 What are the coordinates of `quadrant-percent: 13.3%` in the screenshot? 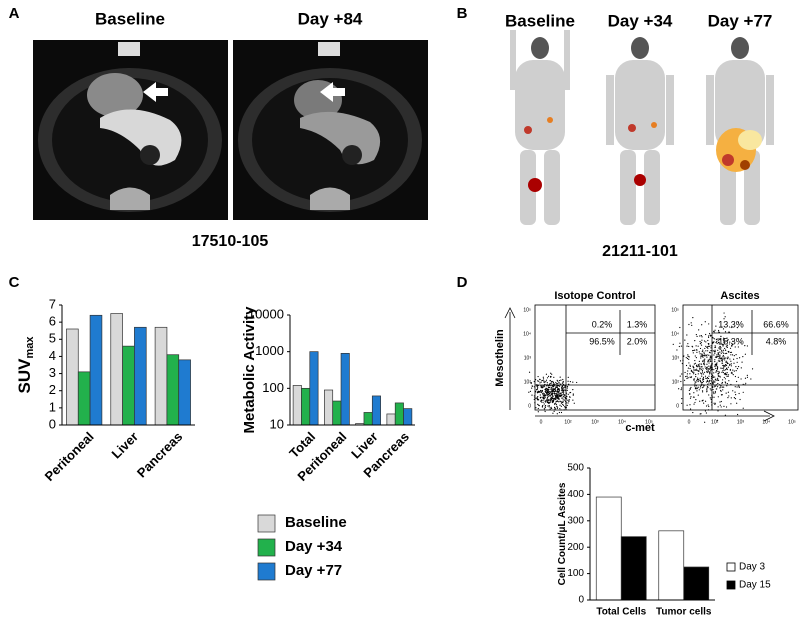 It's located at (731, 324).